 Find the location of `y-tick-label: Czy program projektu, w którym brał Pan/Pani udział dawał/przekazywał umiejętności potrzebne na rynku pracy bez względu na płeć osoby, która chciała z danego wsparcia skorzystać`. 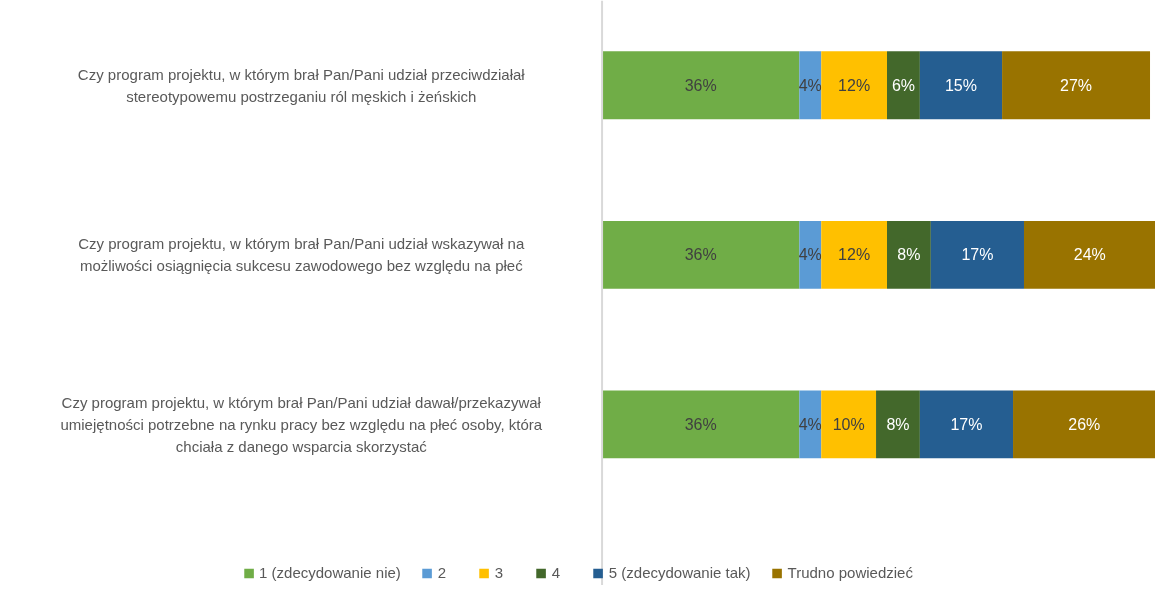

y-tick-label: Czy program projektu, w którym brał Pan/Pani udział dawał/przekazywał umiejętności potrzebne na rynku pracy bez względu na płeć osoby, która chciała z danego wsparcia skorzystać is located at coordinates (301, 424).